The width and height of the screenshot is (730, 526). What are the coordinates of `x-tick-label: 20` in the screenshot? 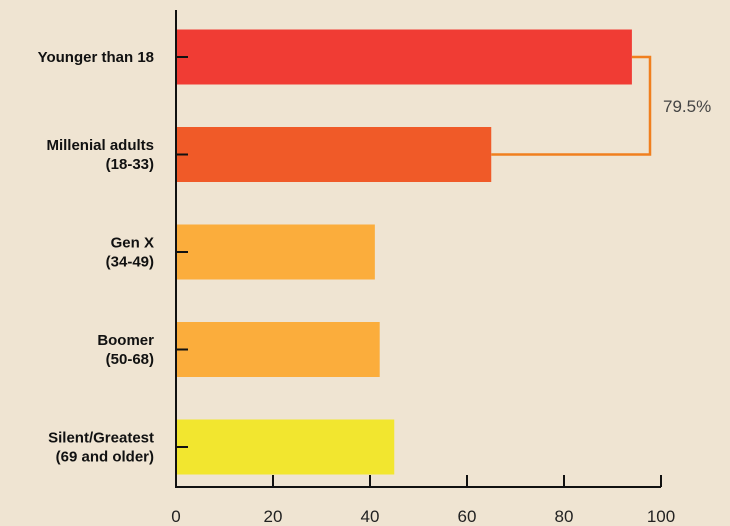 It's located at (273, 516).